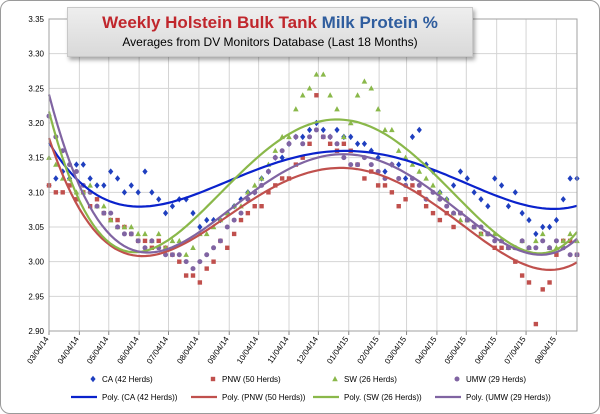  Describe the element at coordinates (36, 227) in the screenshot. I see `y-tick-label: 3.05` at that location.